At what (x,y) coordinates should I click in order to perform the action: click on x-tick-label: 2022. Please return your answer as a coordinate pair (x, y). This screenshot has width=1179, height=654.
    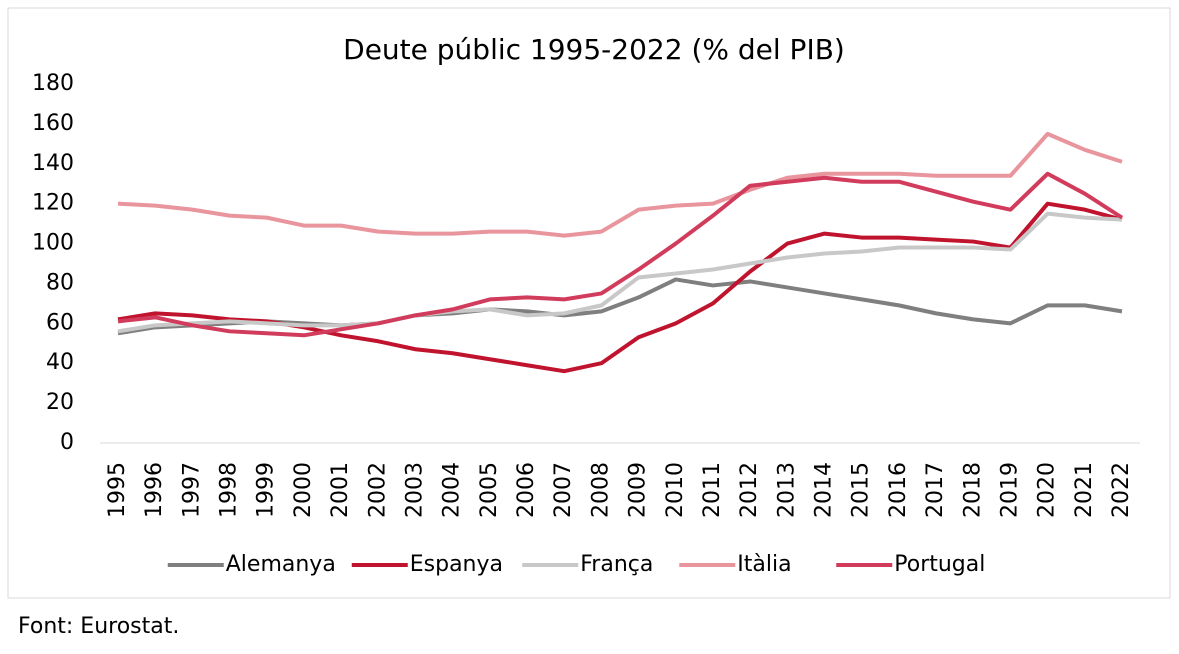
    Looking at the image, I should click on (1121, 490).